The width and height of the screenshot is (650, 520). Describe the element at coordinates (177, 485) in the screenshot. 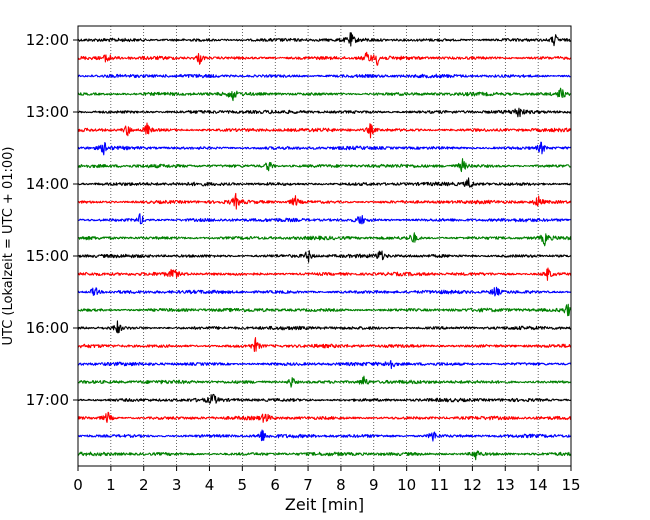

I see `x-tick-label: 3` at that location.